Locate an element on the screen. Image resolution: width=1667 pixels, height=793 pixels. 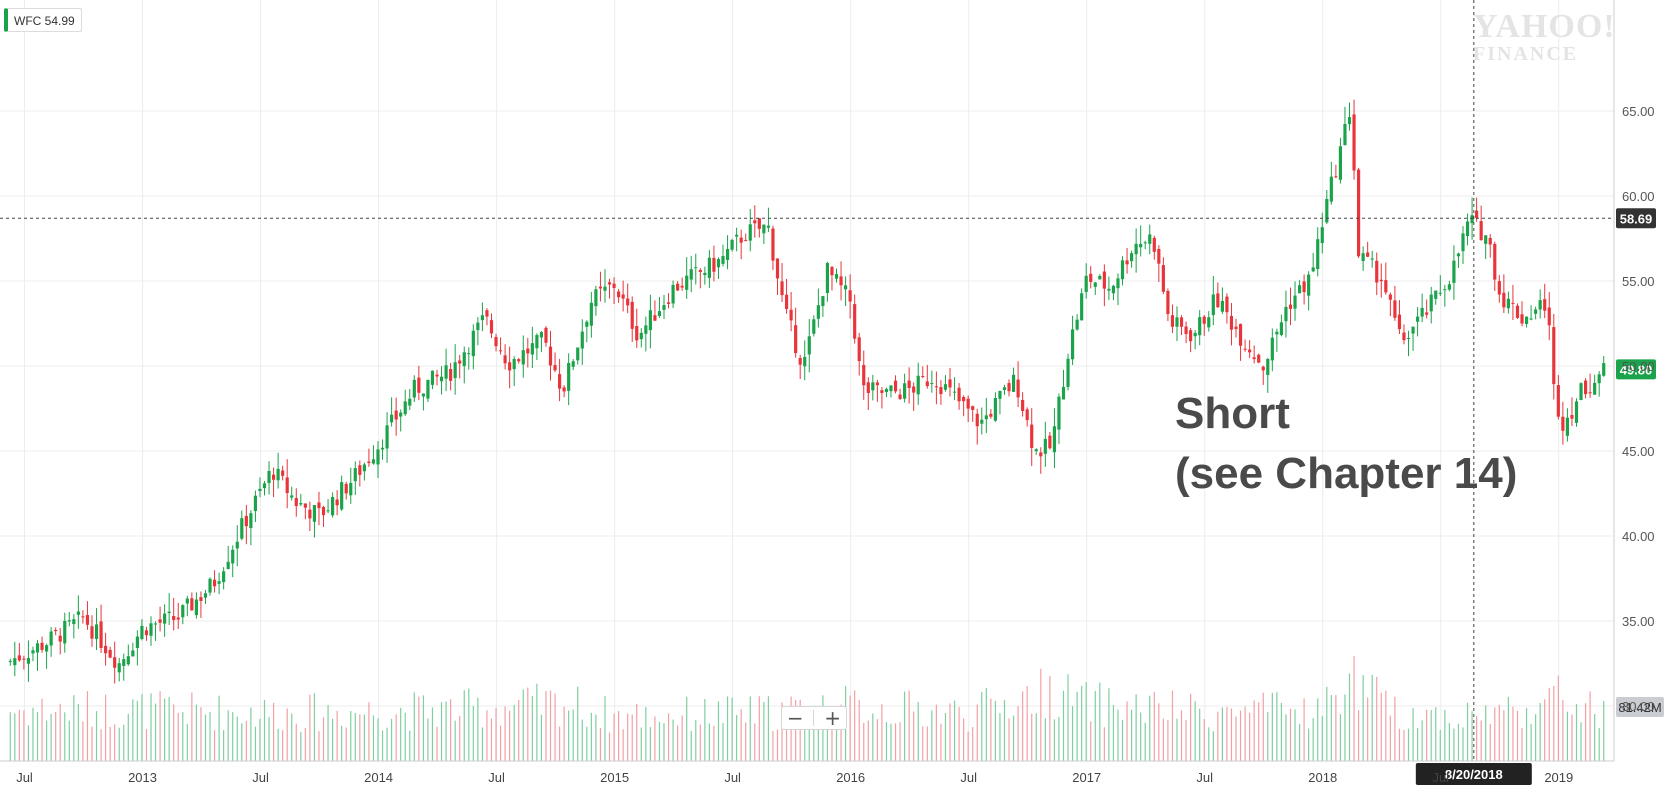
x-tick-label: 2016 is located at coordinates (850, 777).